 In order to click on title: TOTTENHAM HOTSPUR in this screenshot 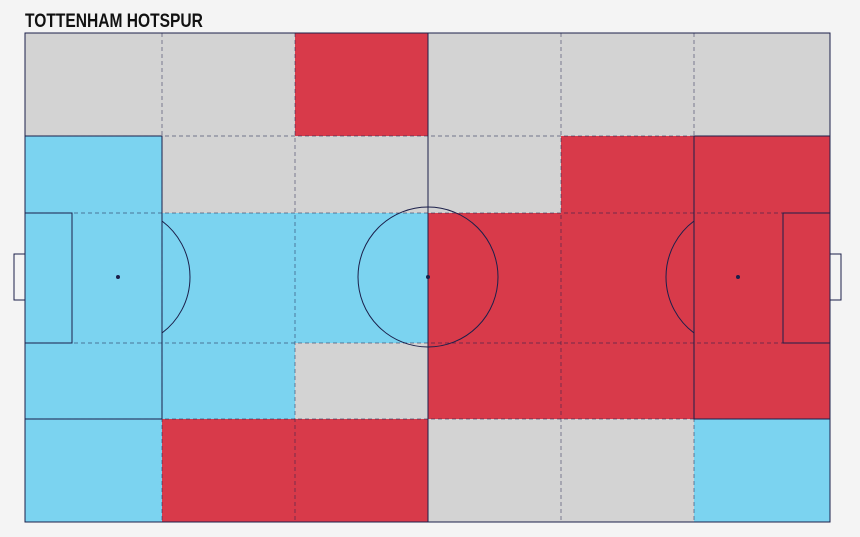, I will do `click(114, 21)`.